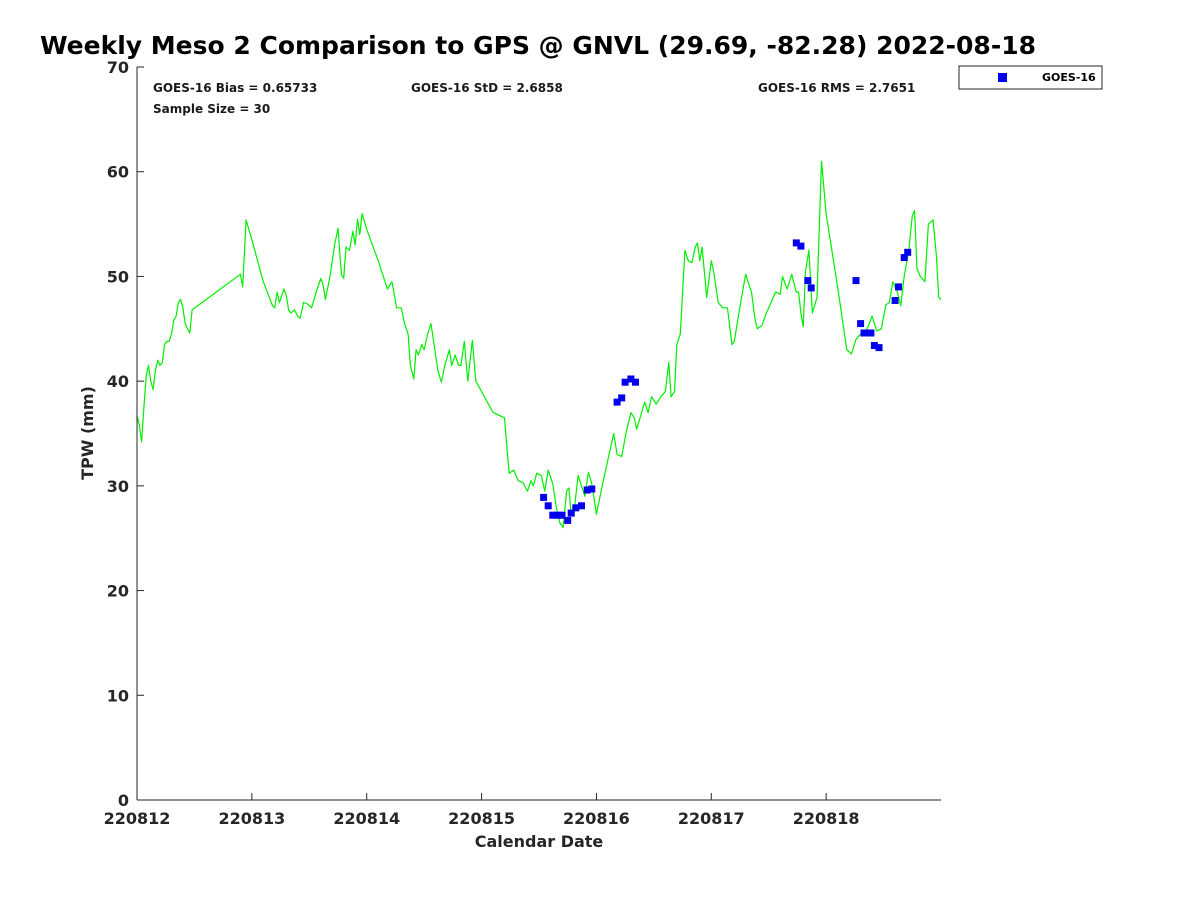  Describe the element at coordinates (118, 591) in the screenshot. I see `y-tick-label: 20` at that location.